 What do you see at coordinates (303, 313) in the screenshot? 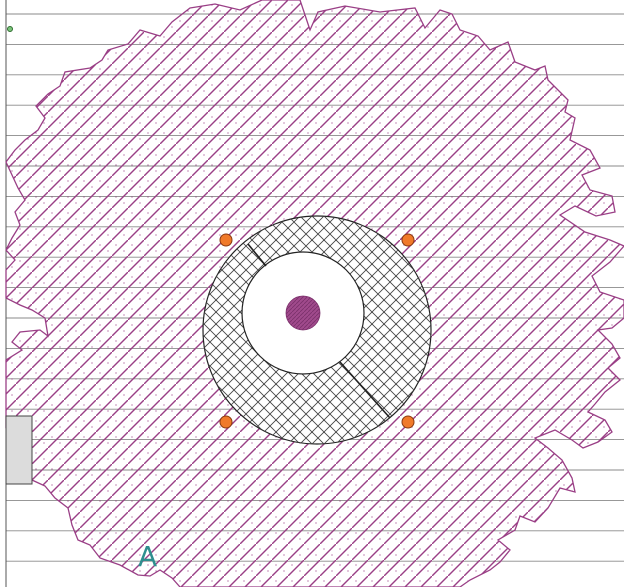
I see `center-hub` at bounding box center [303, 313].